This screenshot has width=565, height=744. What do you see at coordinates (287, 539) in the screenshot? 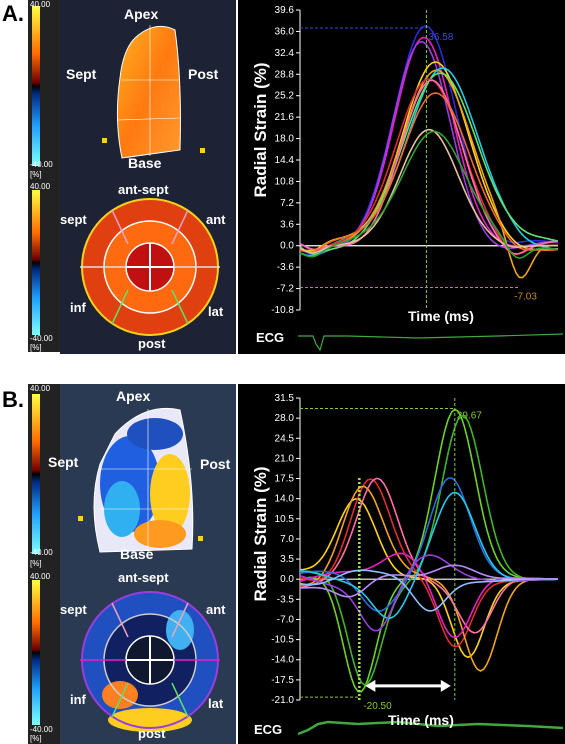
I see `y-tick-label: 7.0` at bounding box center [287, 539].